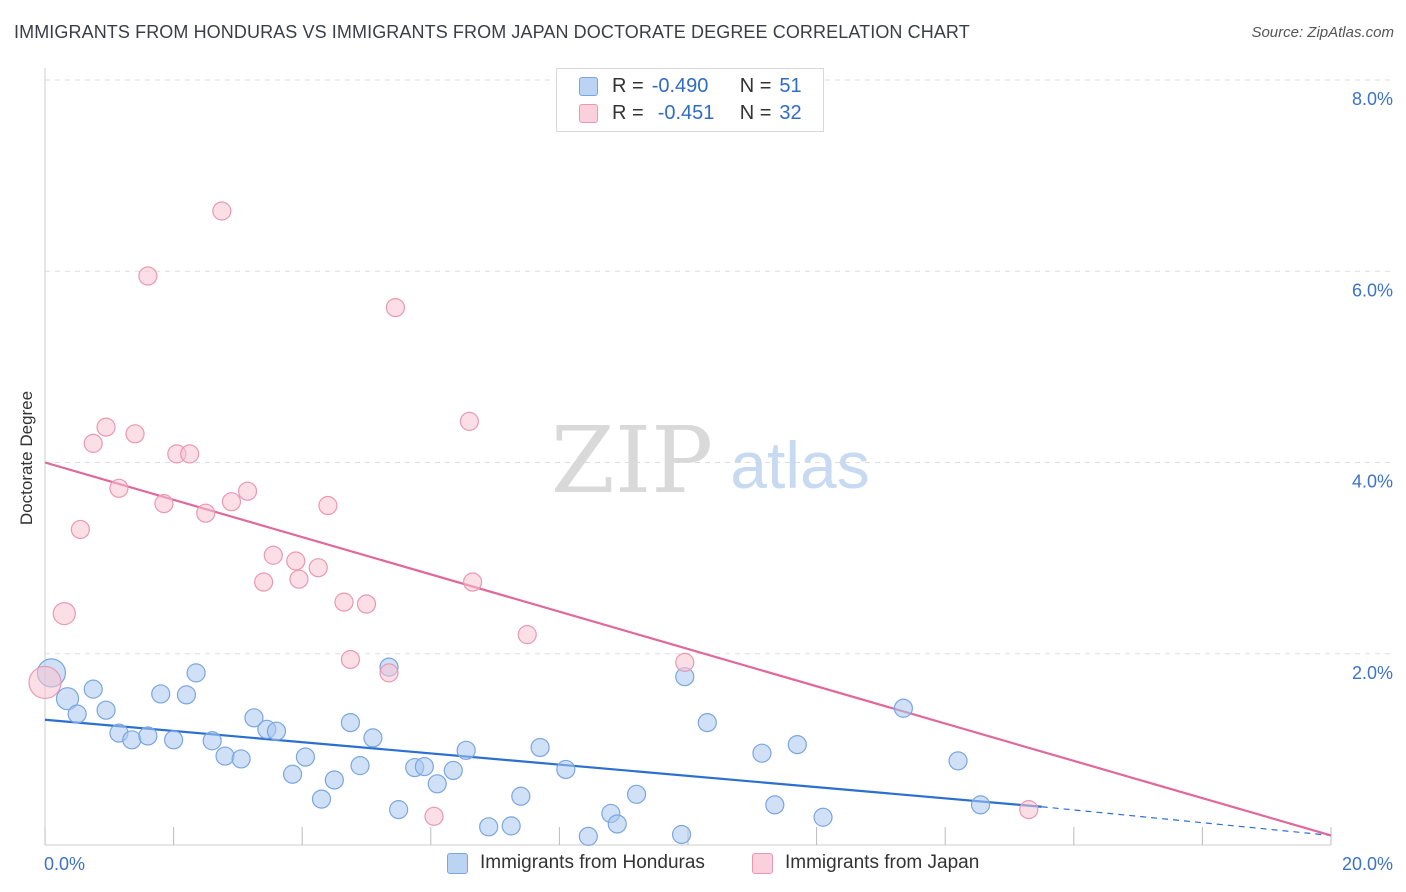 This screenshot has height=892, width=1406. I want to click on legend-n-value: 32, so click(790, 112).